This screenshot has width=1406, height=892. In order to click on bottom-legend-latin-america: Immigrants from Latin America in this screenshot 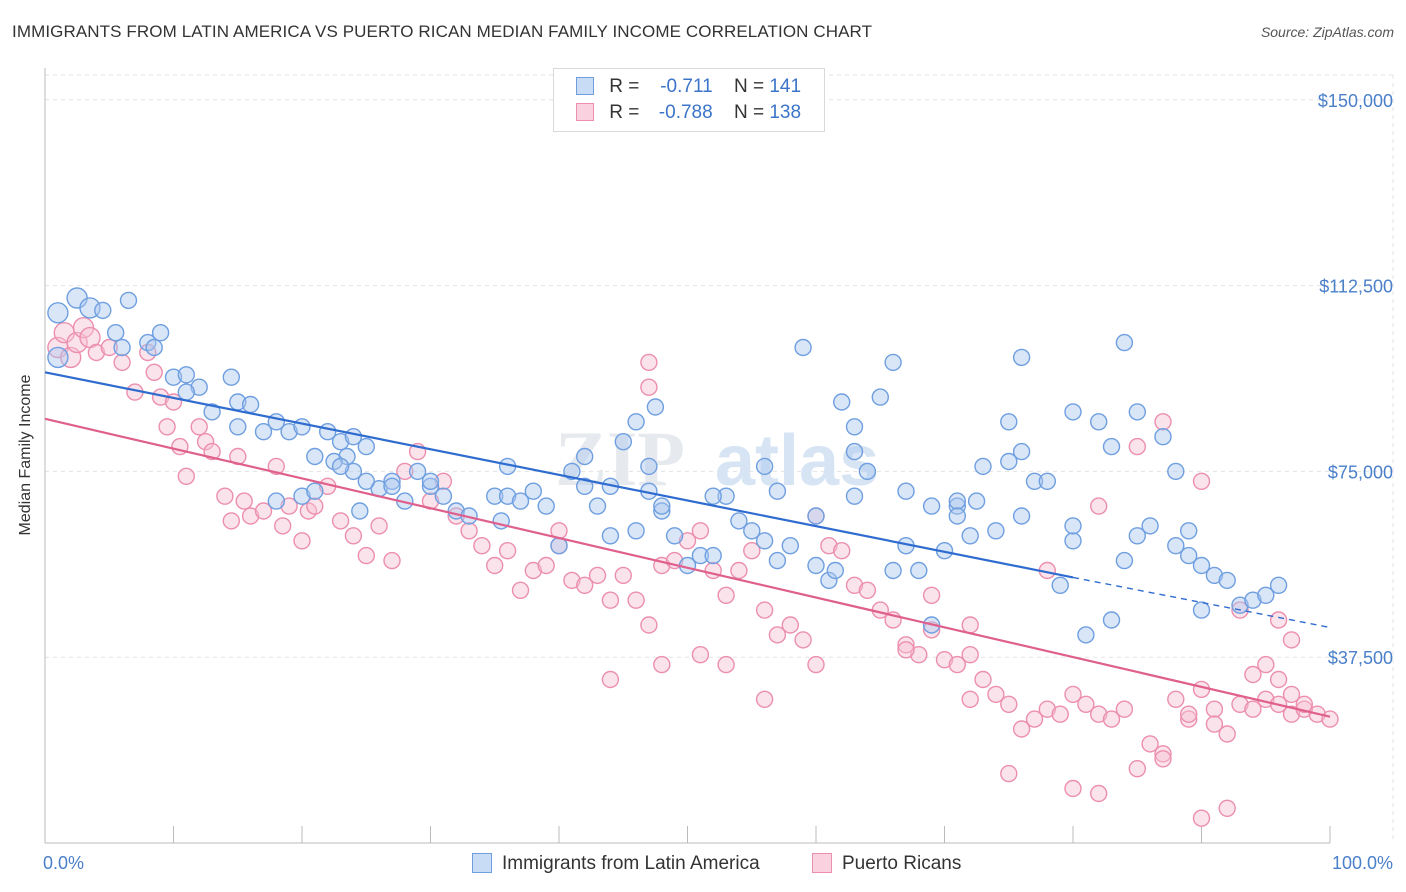, I will do `click(616, 864)`.